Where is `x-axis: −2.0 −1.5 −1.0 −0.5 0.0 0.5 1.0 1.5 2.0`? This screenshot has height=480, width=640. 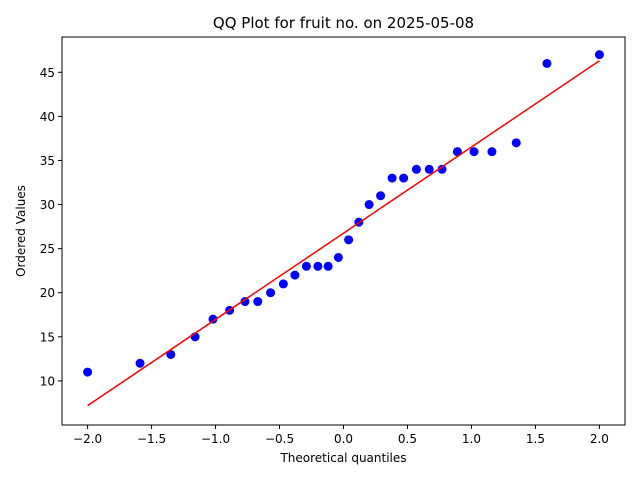 x-axis: −2.0 −1.5 −1.0 −0.5 0.0 0.5 1.0 1.5 2.0 is located at coordinates (341, 435).